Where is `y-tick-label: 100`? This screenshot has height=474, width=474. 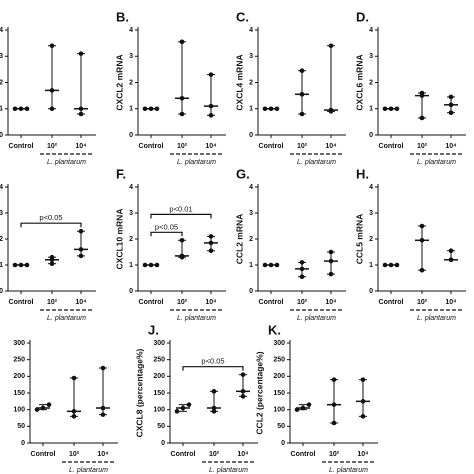
y-tick-label: 100 is located at coordinates (19, 410).